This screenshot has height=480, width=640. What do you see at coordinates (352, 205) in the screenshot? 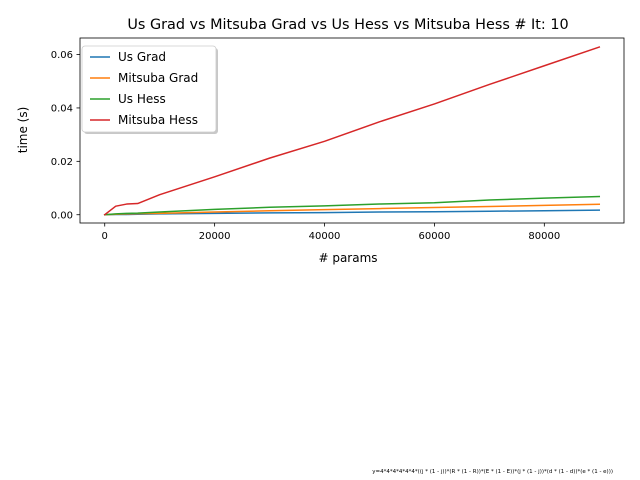
I see `series-line-us-hess` at bounding box center [352, 205].